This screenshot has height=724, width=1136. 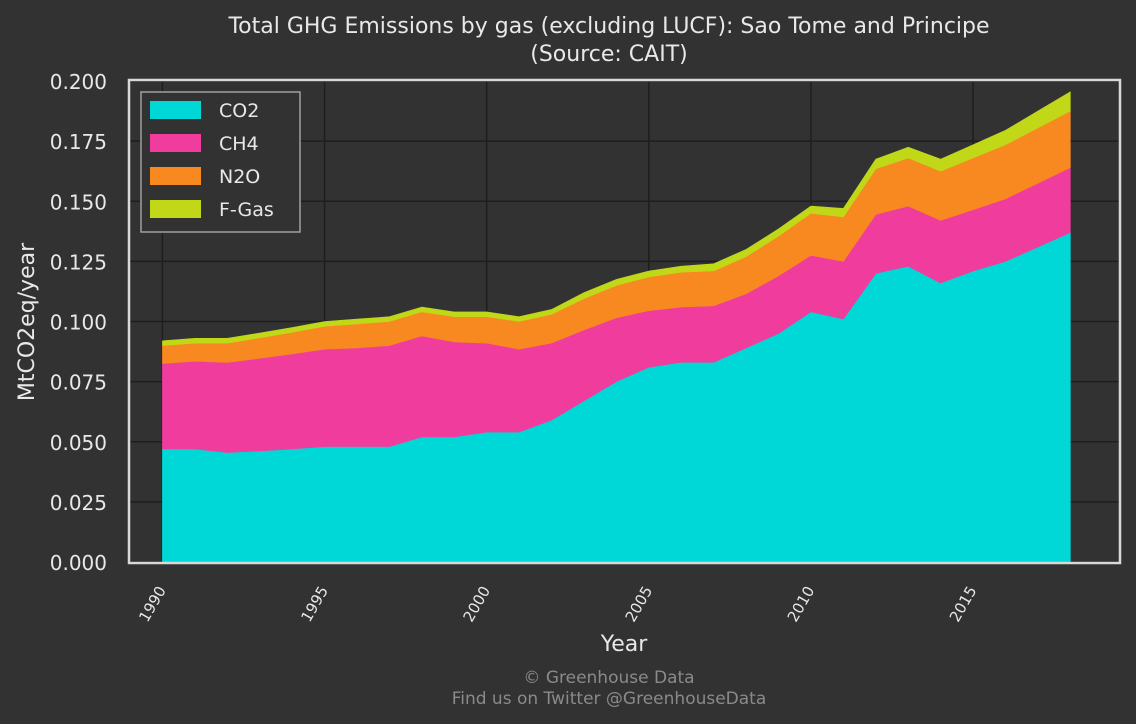 I want to click on y-tick-label-2: 0.050, so click(x=78, y=443).